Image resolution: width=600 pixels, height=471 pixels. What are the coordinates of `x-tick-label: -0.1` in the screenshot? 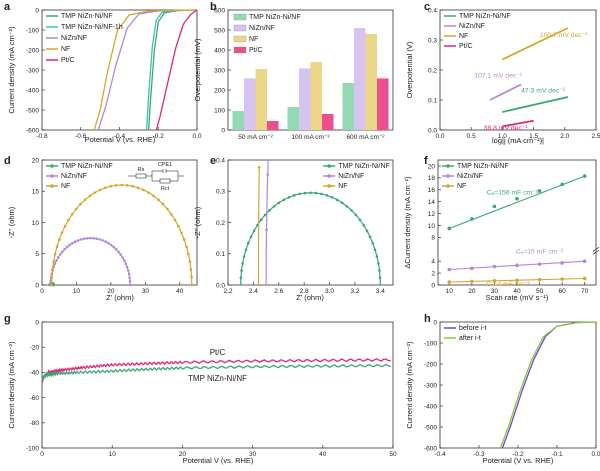 It's located at (557, 454).